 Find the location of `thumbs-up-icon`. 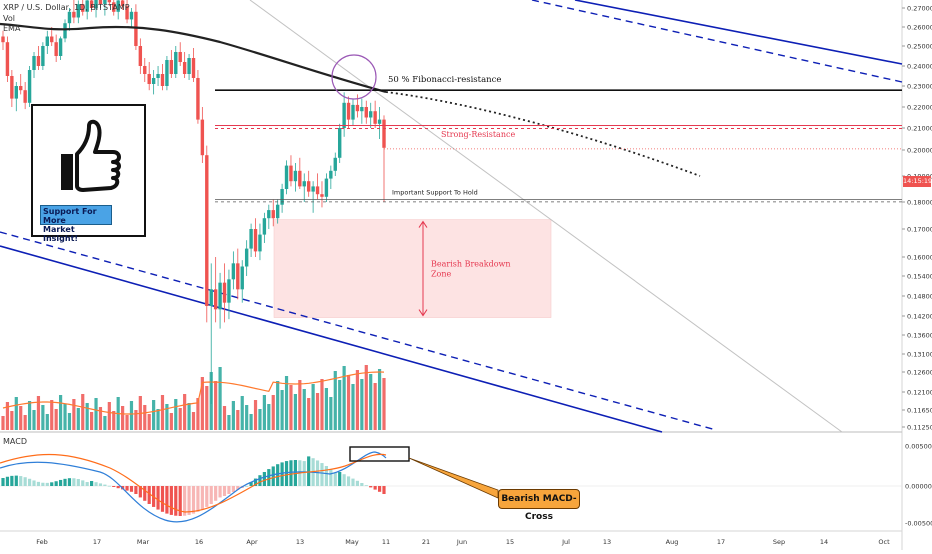

thumbs-up-icon is located at coordinates (91, 155).